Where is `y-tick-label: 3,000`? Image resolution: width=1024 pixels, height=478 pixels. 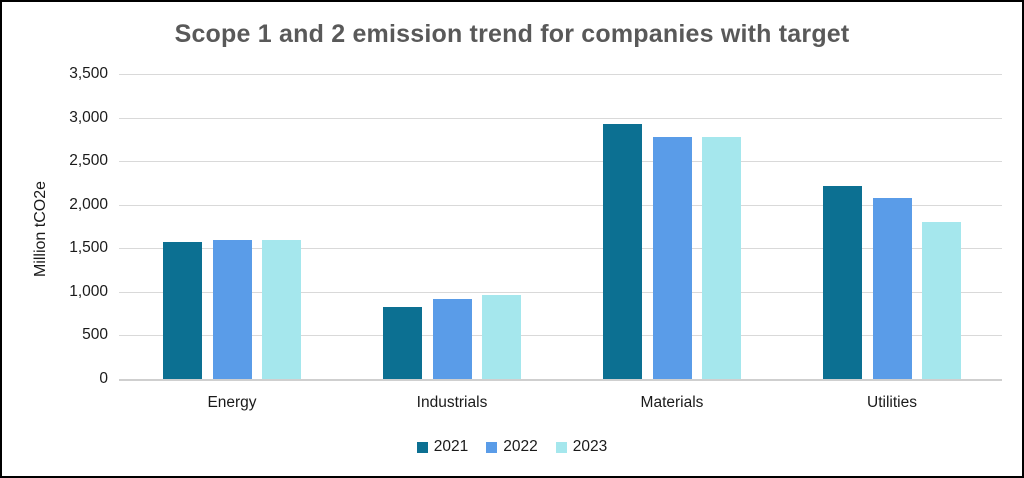 y-tick-label: 3,000 is located at coordinates (88, 117).